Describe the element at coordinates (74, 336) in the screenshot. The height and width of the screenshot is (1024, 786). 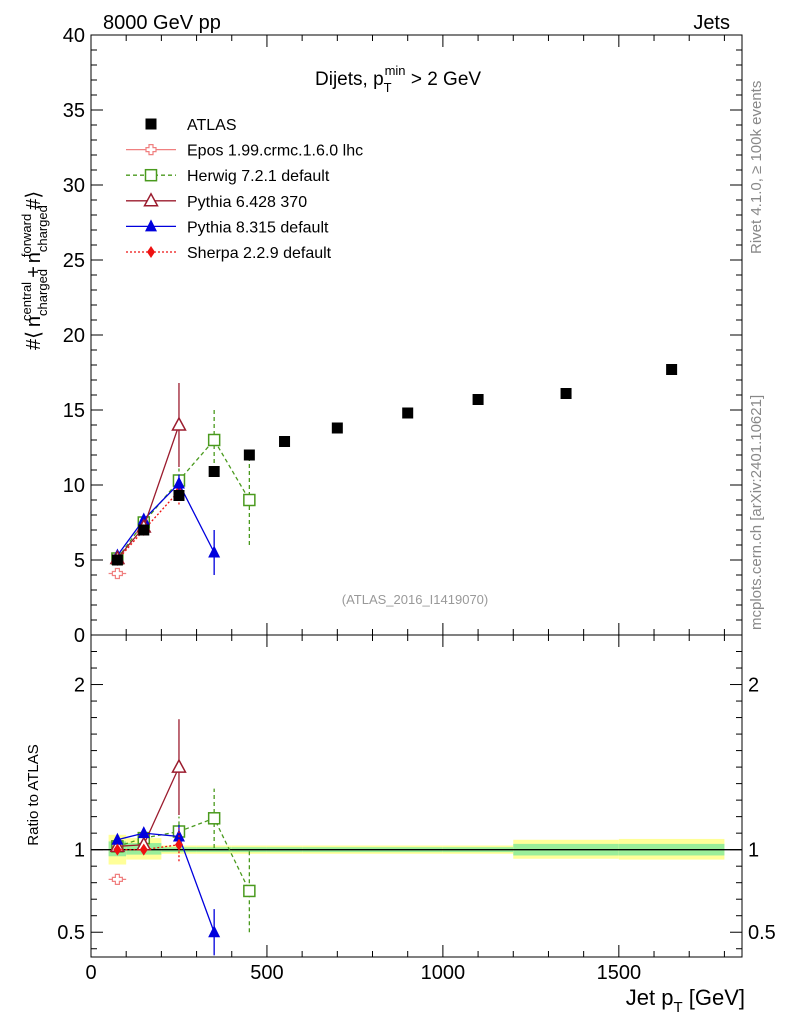
I see `main-ytick-label: 20` at that location.